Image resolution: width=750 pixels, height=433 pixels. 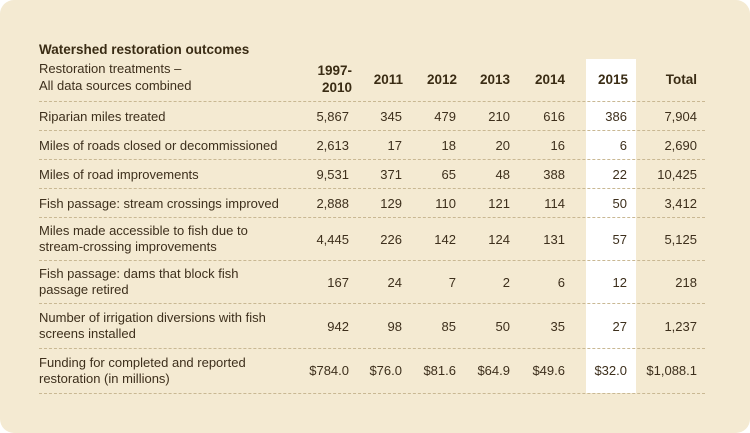 What do you see at coordinates (332, 116) in the screenshot?
I see `cell-1997-2010: 5,867` at bounding box center [332, 116].